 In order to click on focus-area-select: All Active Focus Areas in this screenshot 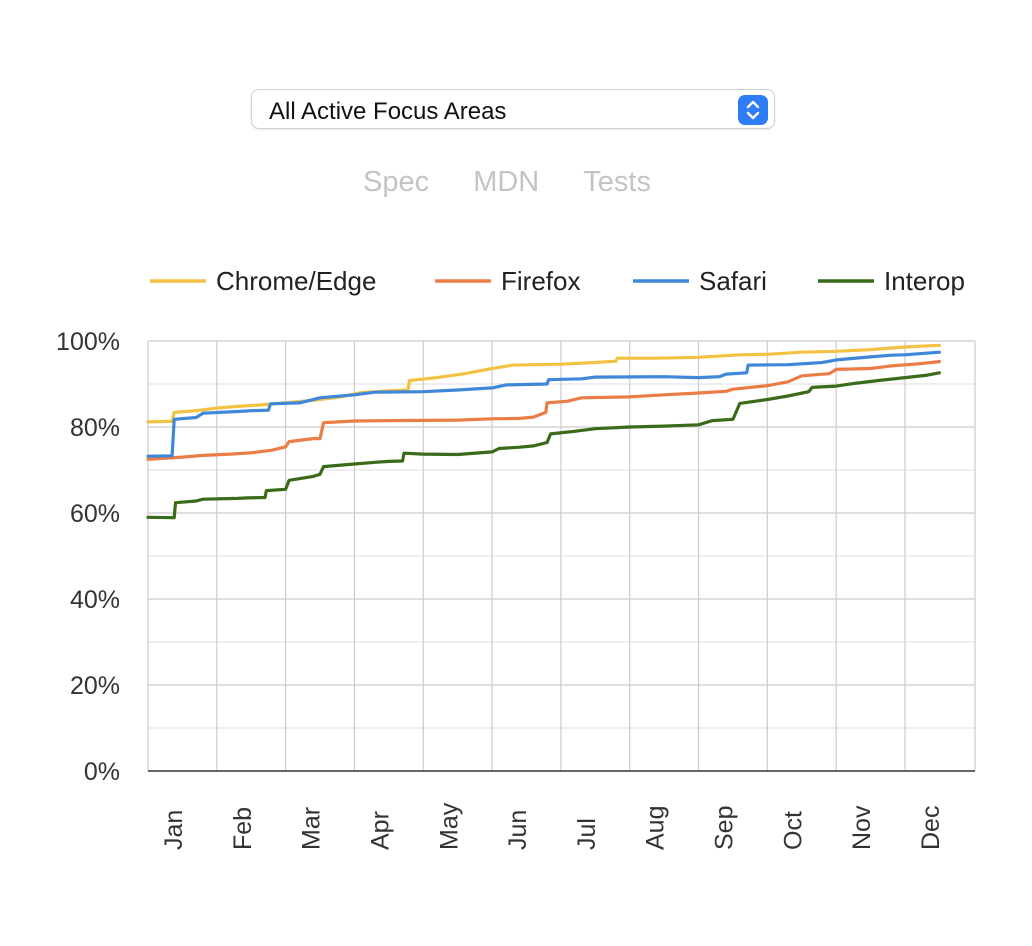, I will do `click(513, 109)`.